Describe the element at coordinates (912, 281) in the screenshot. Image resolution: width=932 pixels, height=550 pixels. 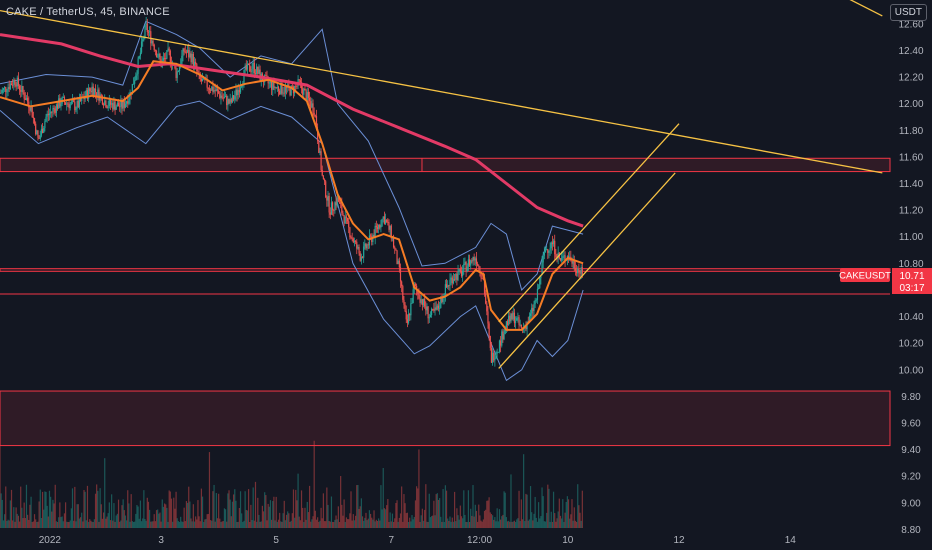
I see `last-price-tag-bg` at that location.